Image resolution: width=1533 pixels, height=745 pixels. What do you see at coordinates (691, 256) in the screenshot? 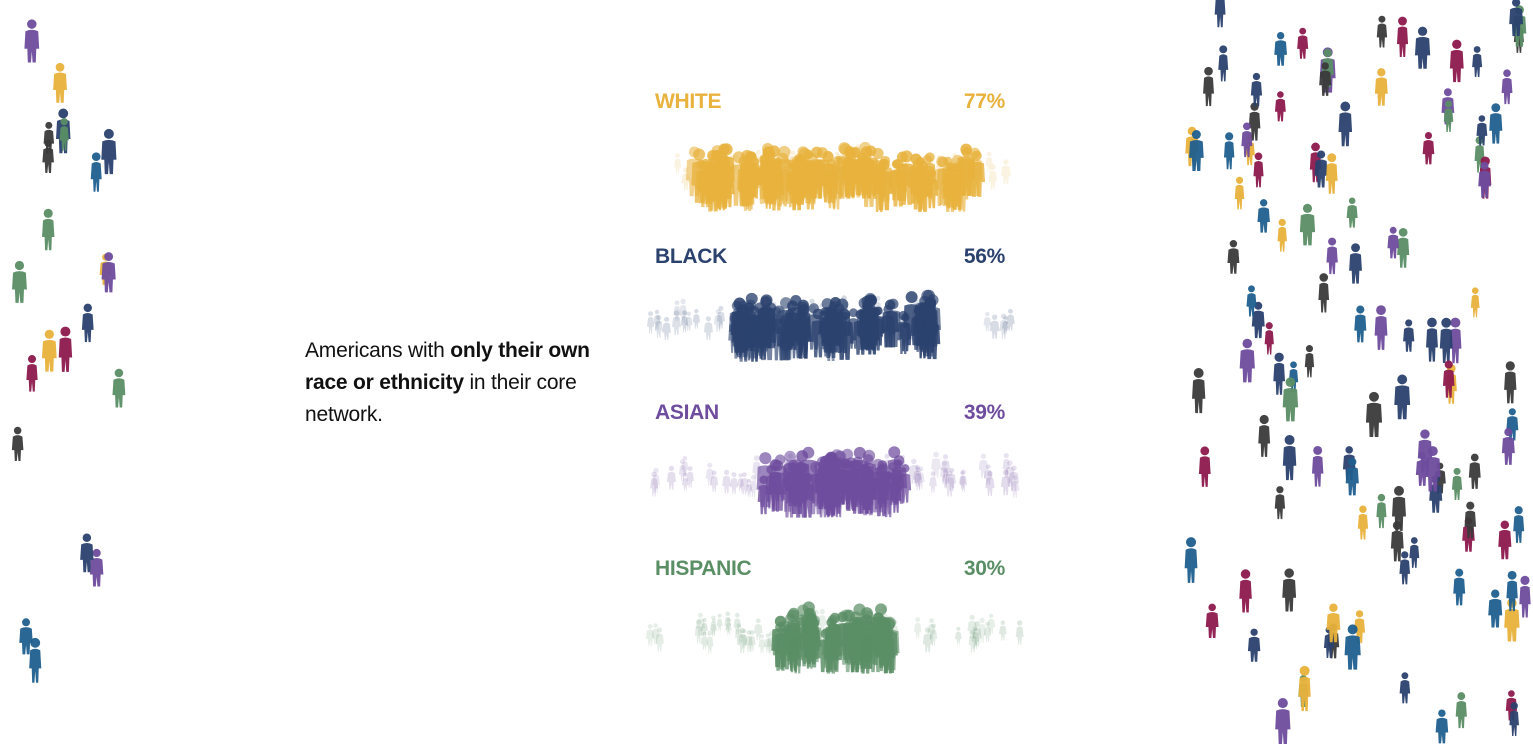
I see `group-label-black: BLACK` at bounding box center [691, 256].